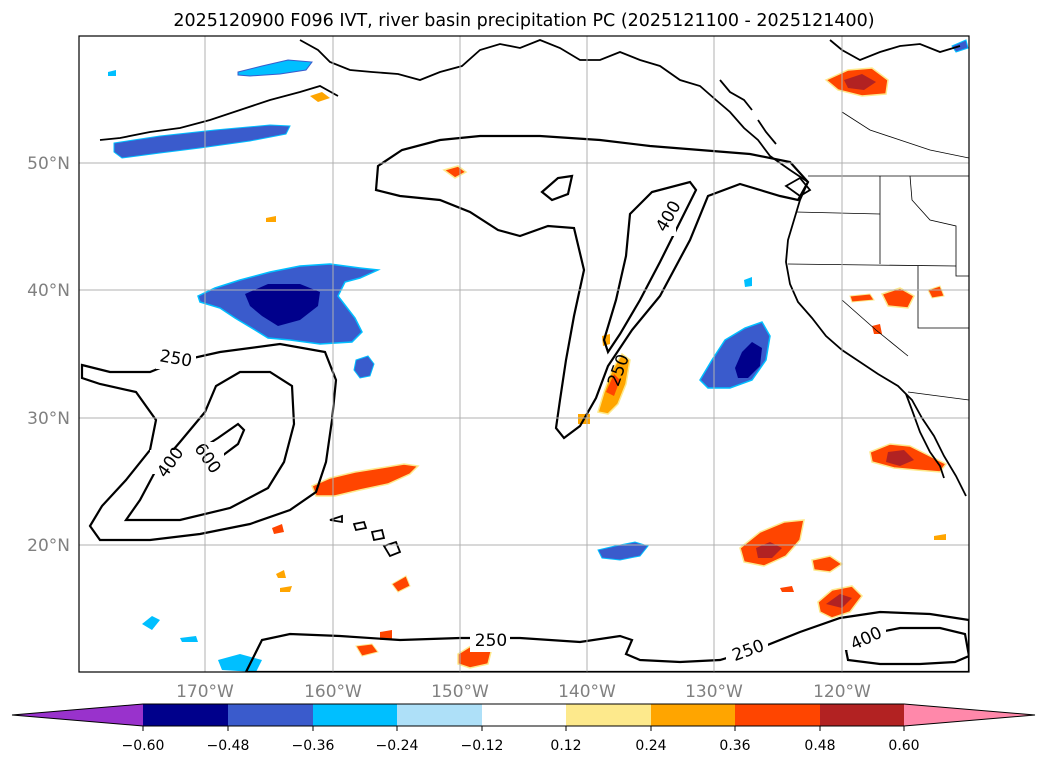 This screenshot has height=765, width=1047. Describe the element at coordinates (940, 537) in the screenshot. I see `precip-blob-small-right2` at that location.